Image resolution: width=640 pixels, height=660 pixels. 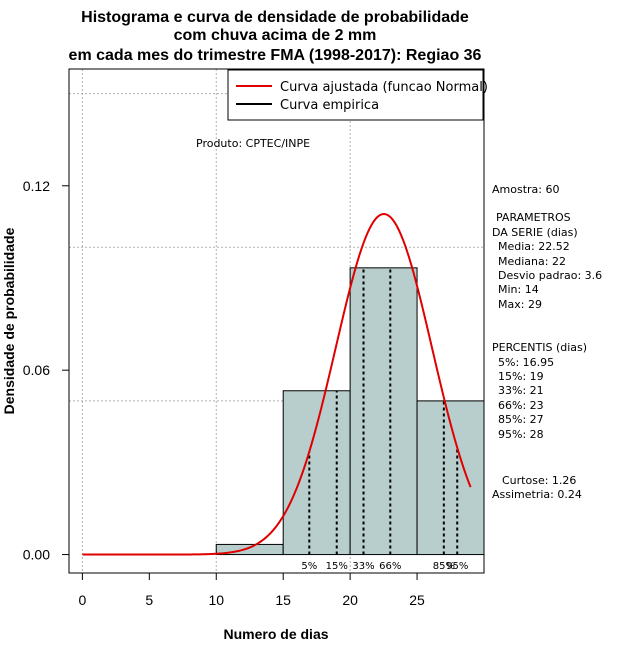 I want to click on percentile-label-2: 33%, so click(x=363, y=566).